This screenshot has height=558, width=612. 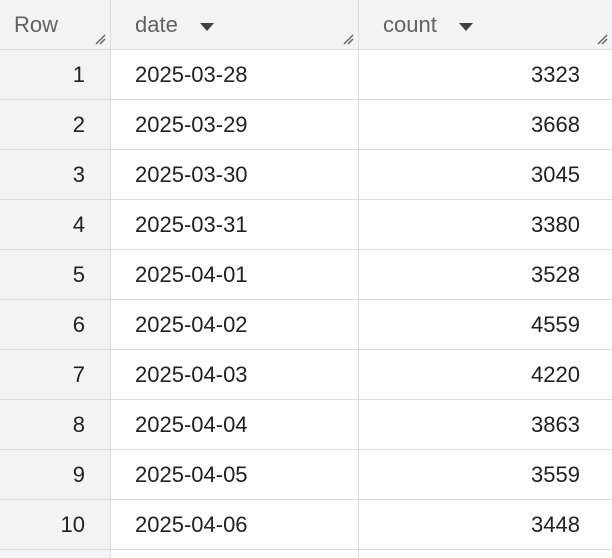 What do you see at coordinates (55, 175) in the screenshot?
I see `row-number-cell: 3` at bounding box center [55, 175].